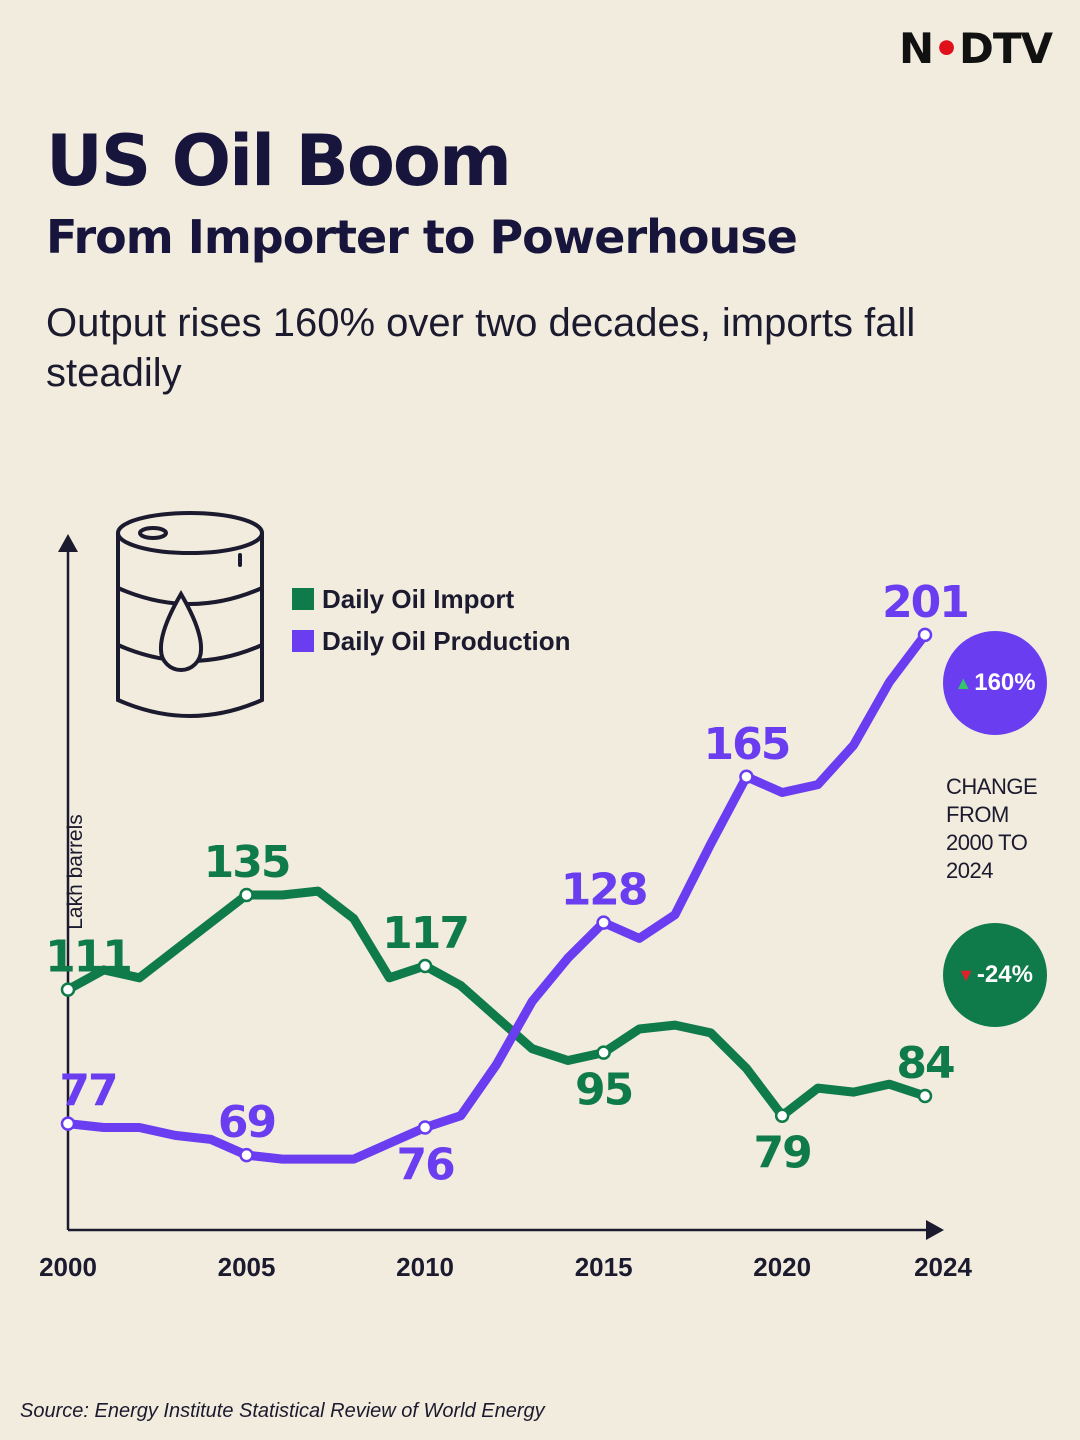 The height and width of the screenshot is (1440, 1080). Describe the element at coordinates (966, 974) in the screenshot. I see `down-arrow-icon: ▼` at that location.